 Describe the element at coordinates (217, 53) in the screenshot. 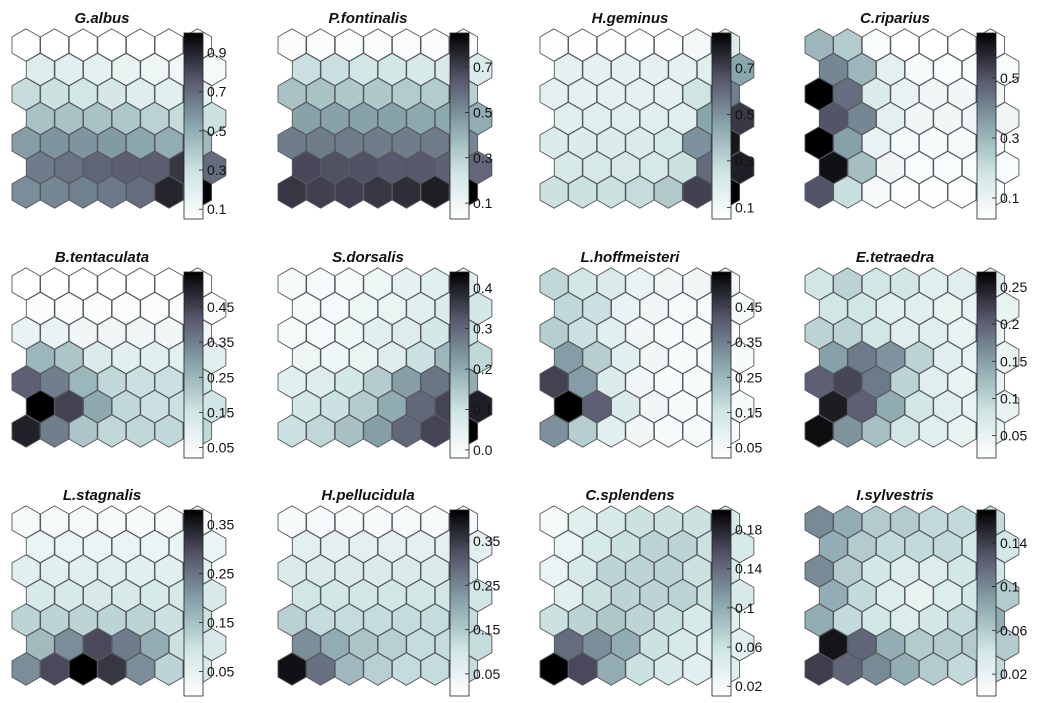

I see `colorbar-tick-label: 0.9` at that location.